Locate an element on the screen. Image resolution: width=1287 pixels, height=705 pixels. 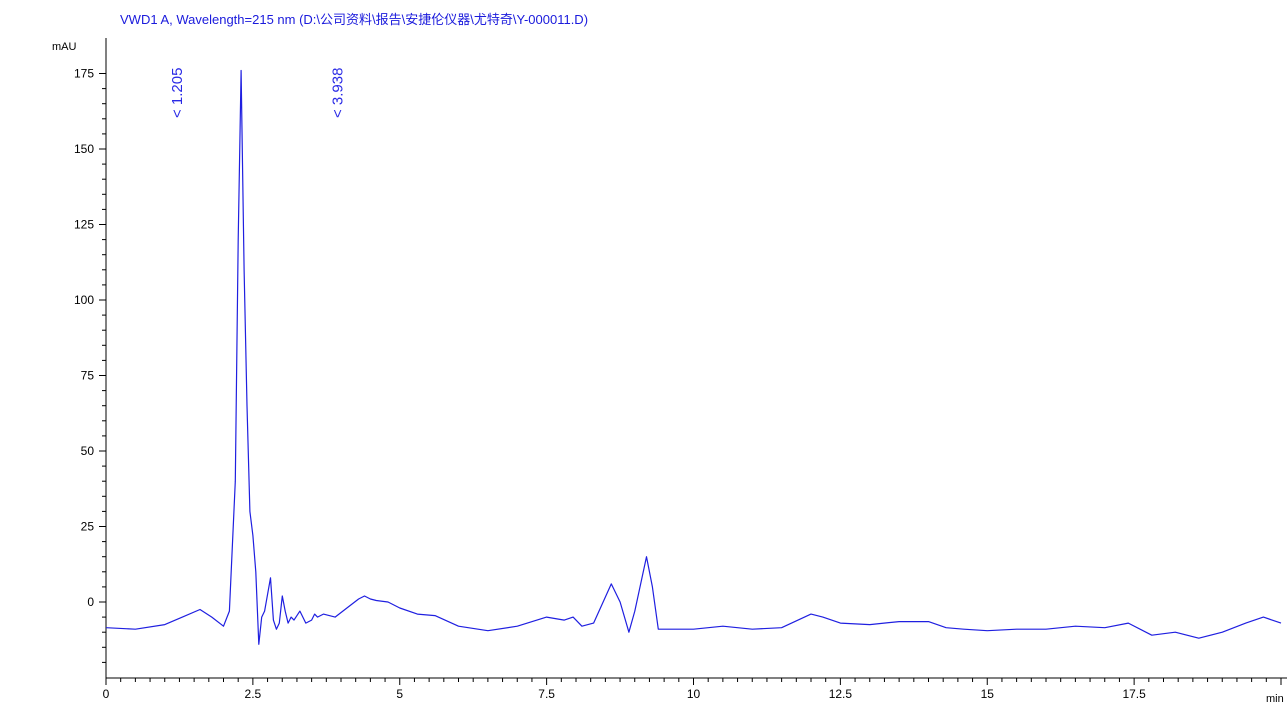
y-tick-label: 100 is located at coordinates (84, 300).